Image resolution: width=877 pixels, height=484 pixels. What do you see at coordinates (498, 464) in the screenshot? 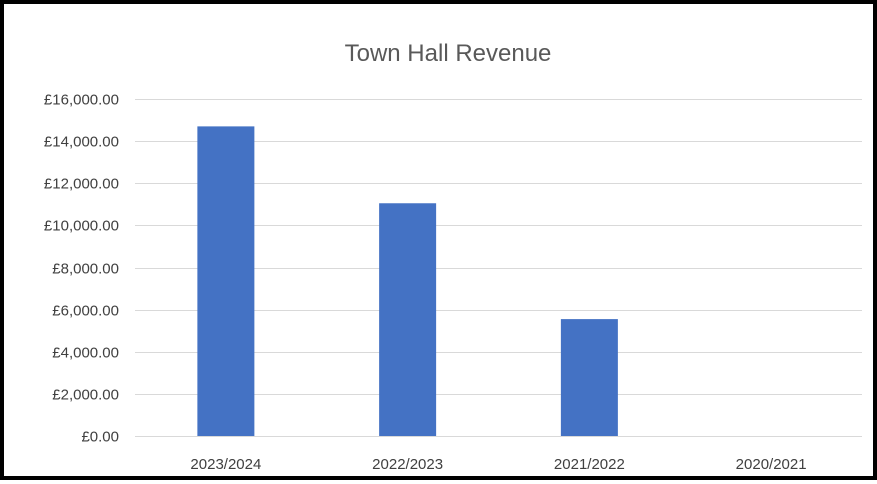
I see `x-axis-tick-labels: 2023/2024 2022/2023 2021/2022 2020/2021` at bounding box center [498, 464].